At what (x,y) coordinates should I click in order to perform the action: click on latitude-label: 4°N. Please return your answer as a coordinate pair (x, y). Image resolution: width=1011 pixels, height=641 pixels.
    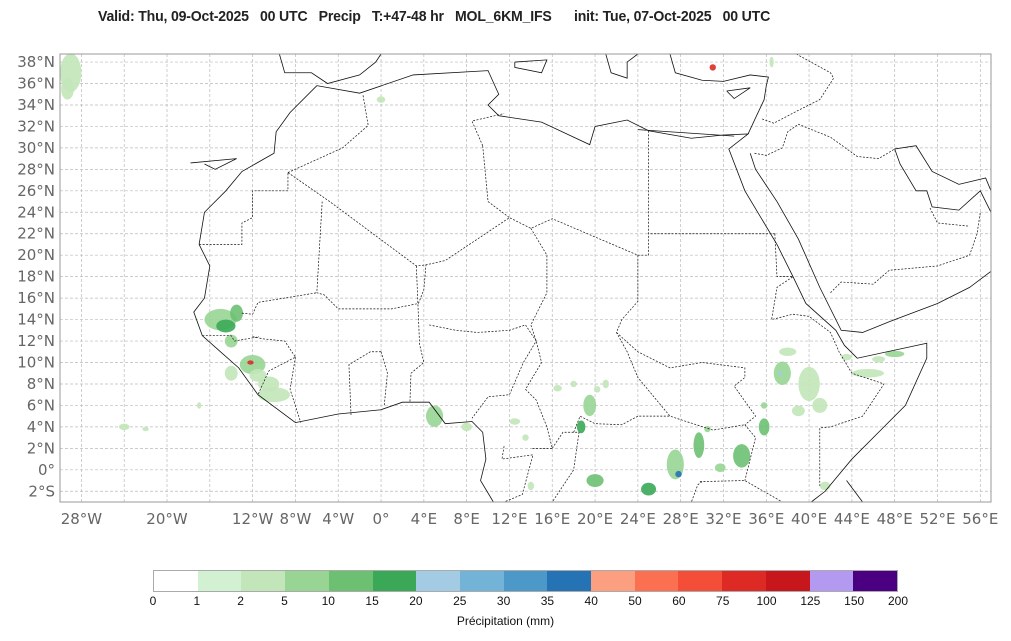
    Looking at the image, I should click on (41, 427).